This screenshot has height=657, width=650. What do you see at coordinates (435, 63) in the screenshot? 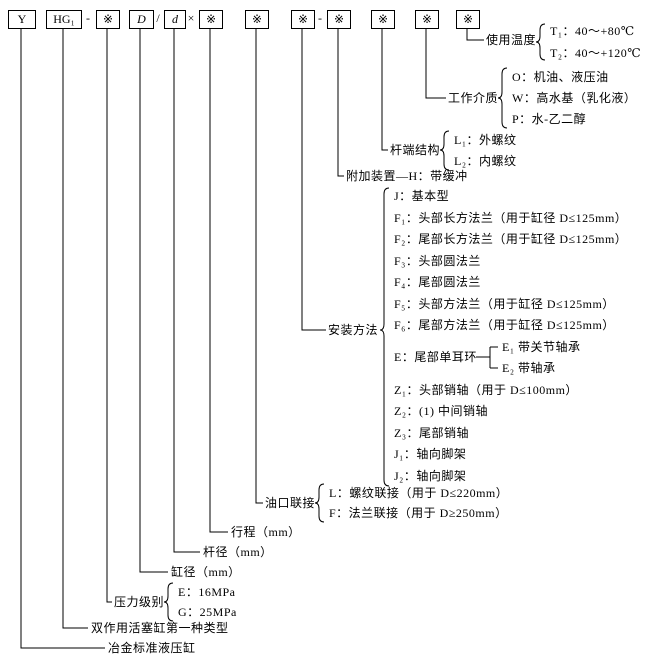
I see `line-medium` at bounding box center [435, 63].